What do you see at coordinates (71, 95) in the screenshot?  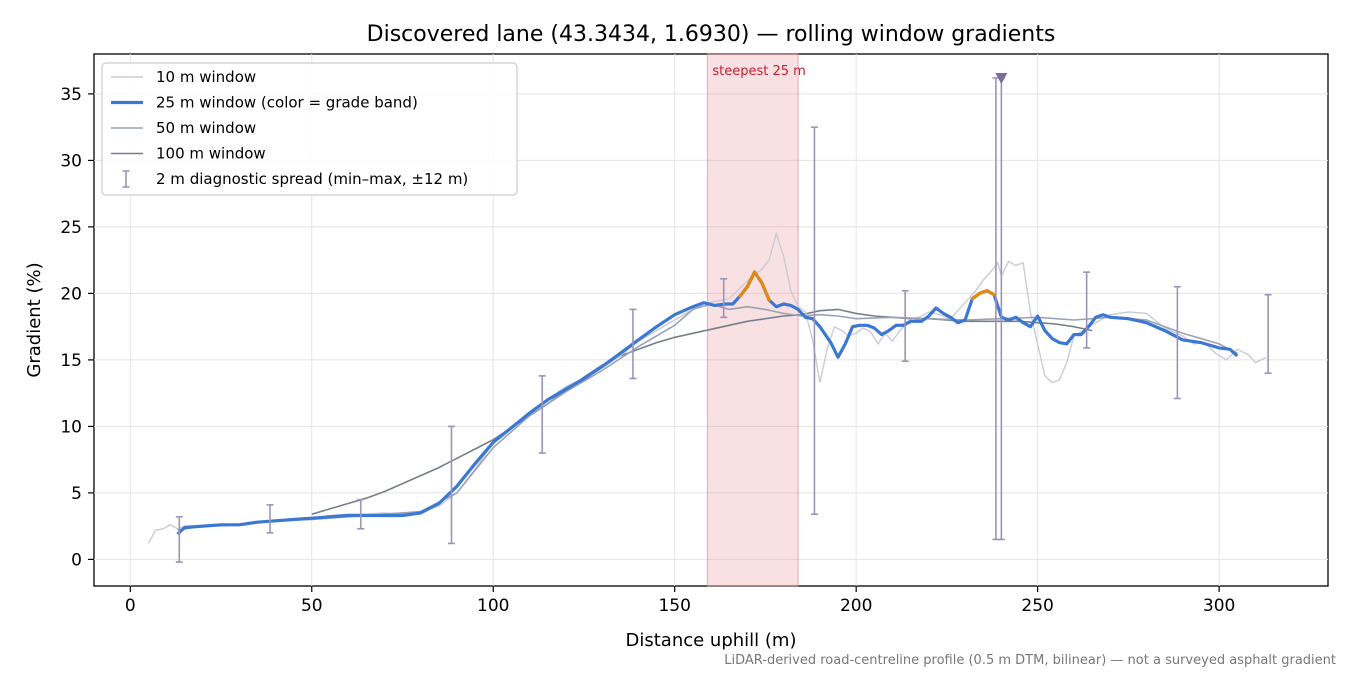 I see `y-tick-label: 35` at bounding box center [71, 95].